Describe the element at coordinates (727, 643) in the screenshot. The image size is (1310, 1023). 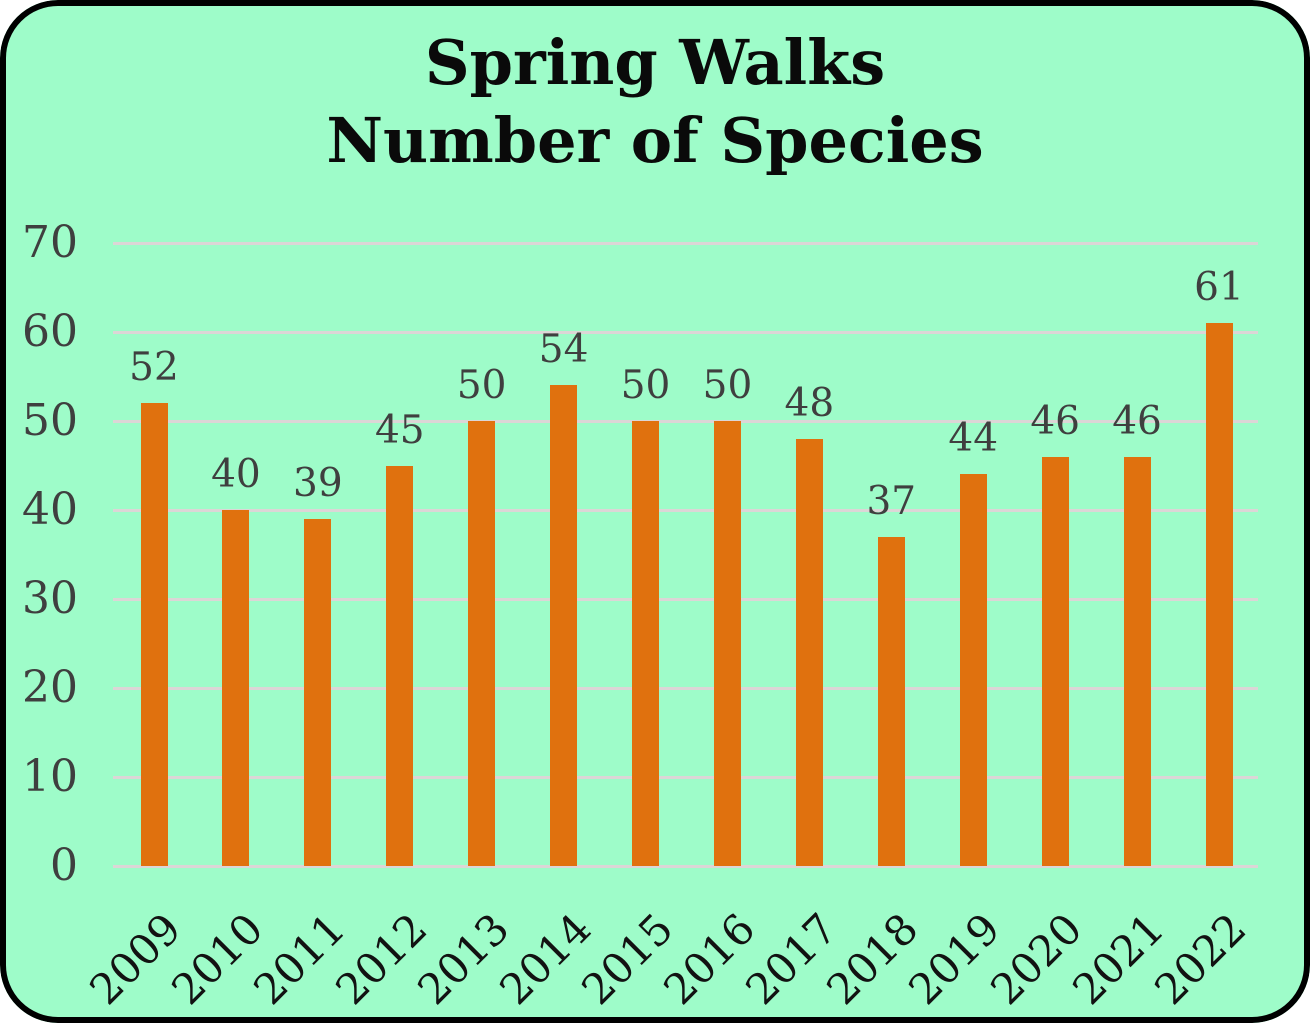
I see `bar-2016` at that location.